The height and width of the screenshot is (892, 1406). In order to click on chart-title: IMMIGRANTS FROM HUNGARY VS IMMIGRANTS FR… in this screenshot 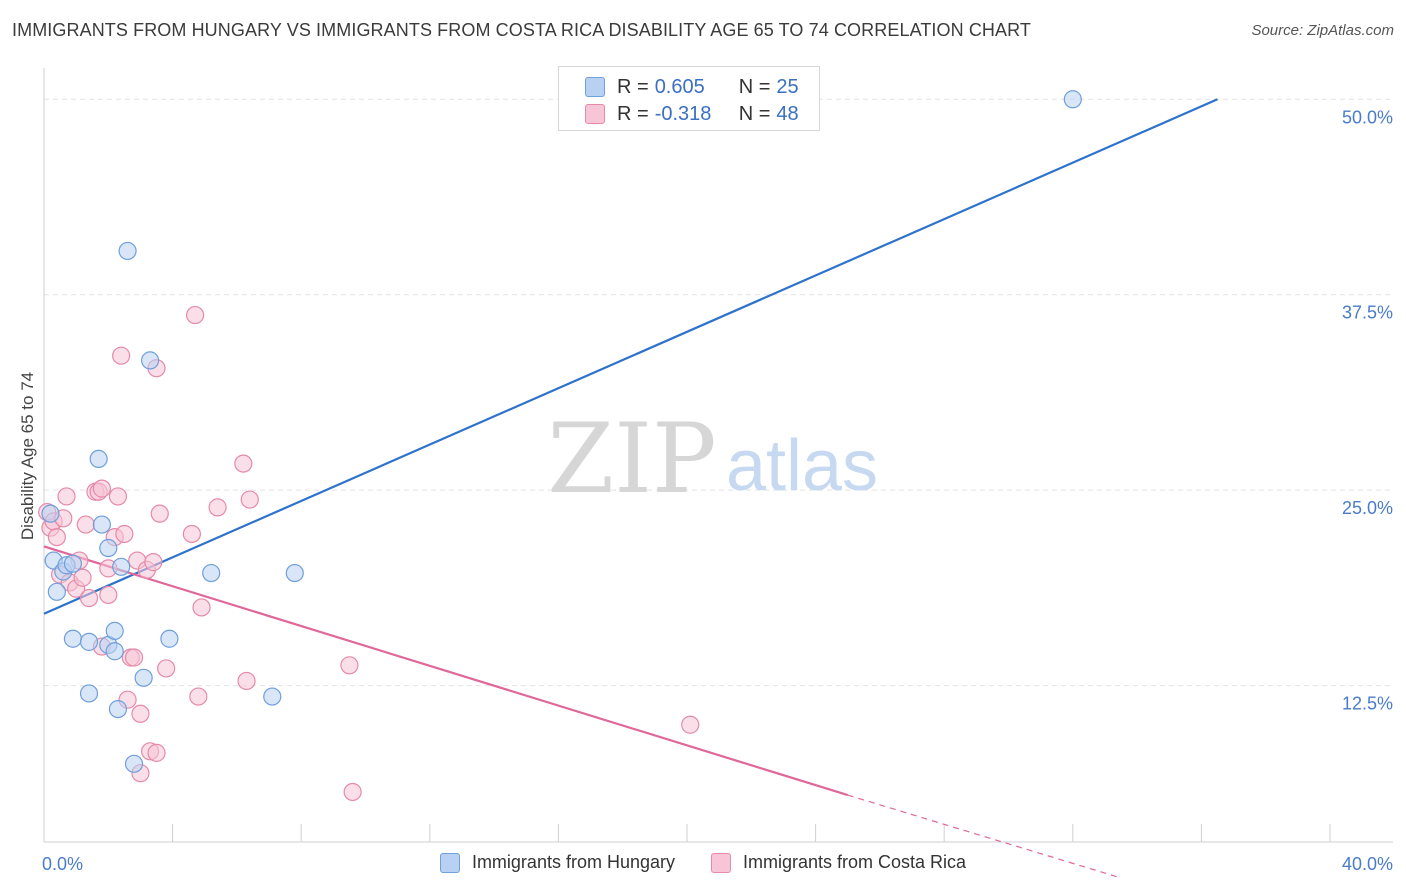, I will do `click(522, 30)`.